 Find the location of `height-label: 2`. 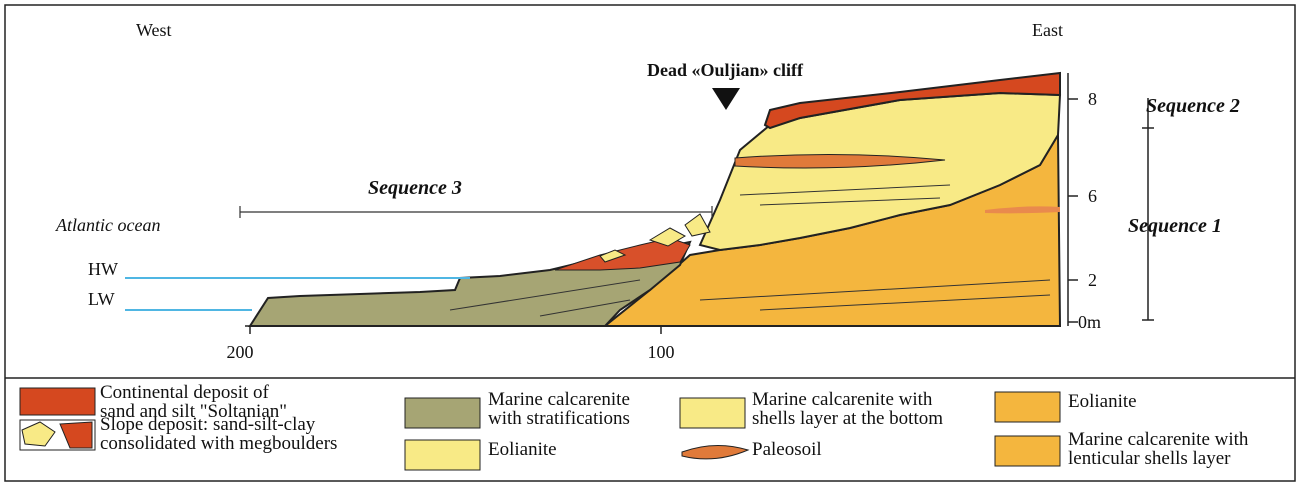

height-label: 2 is located at coordinates (1092, 280).